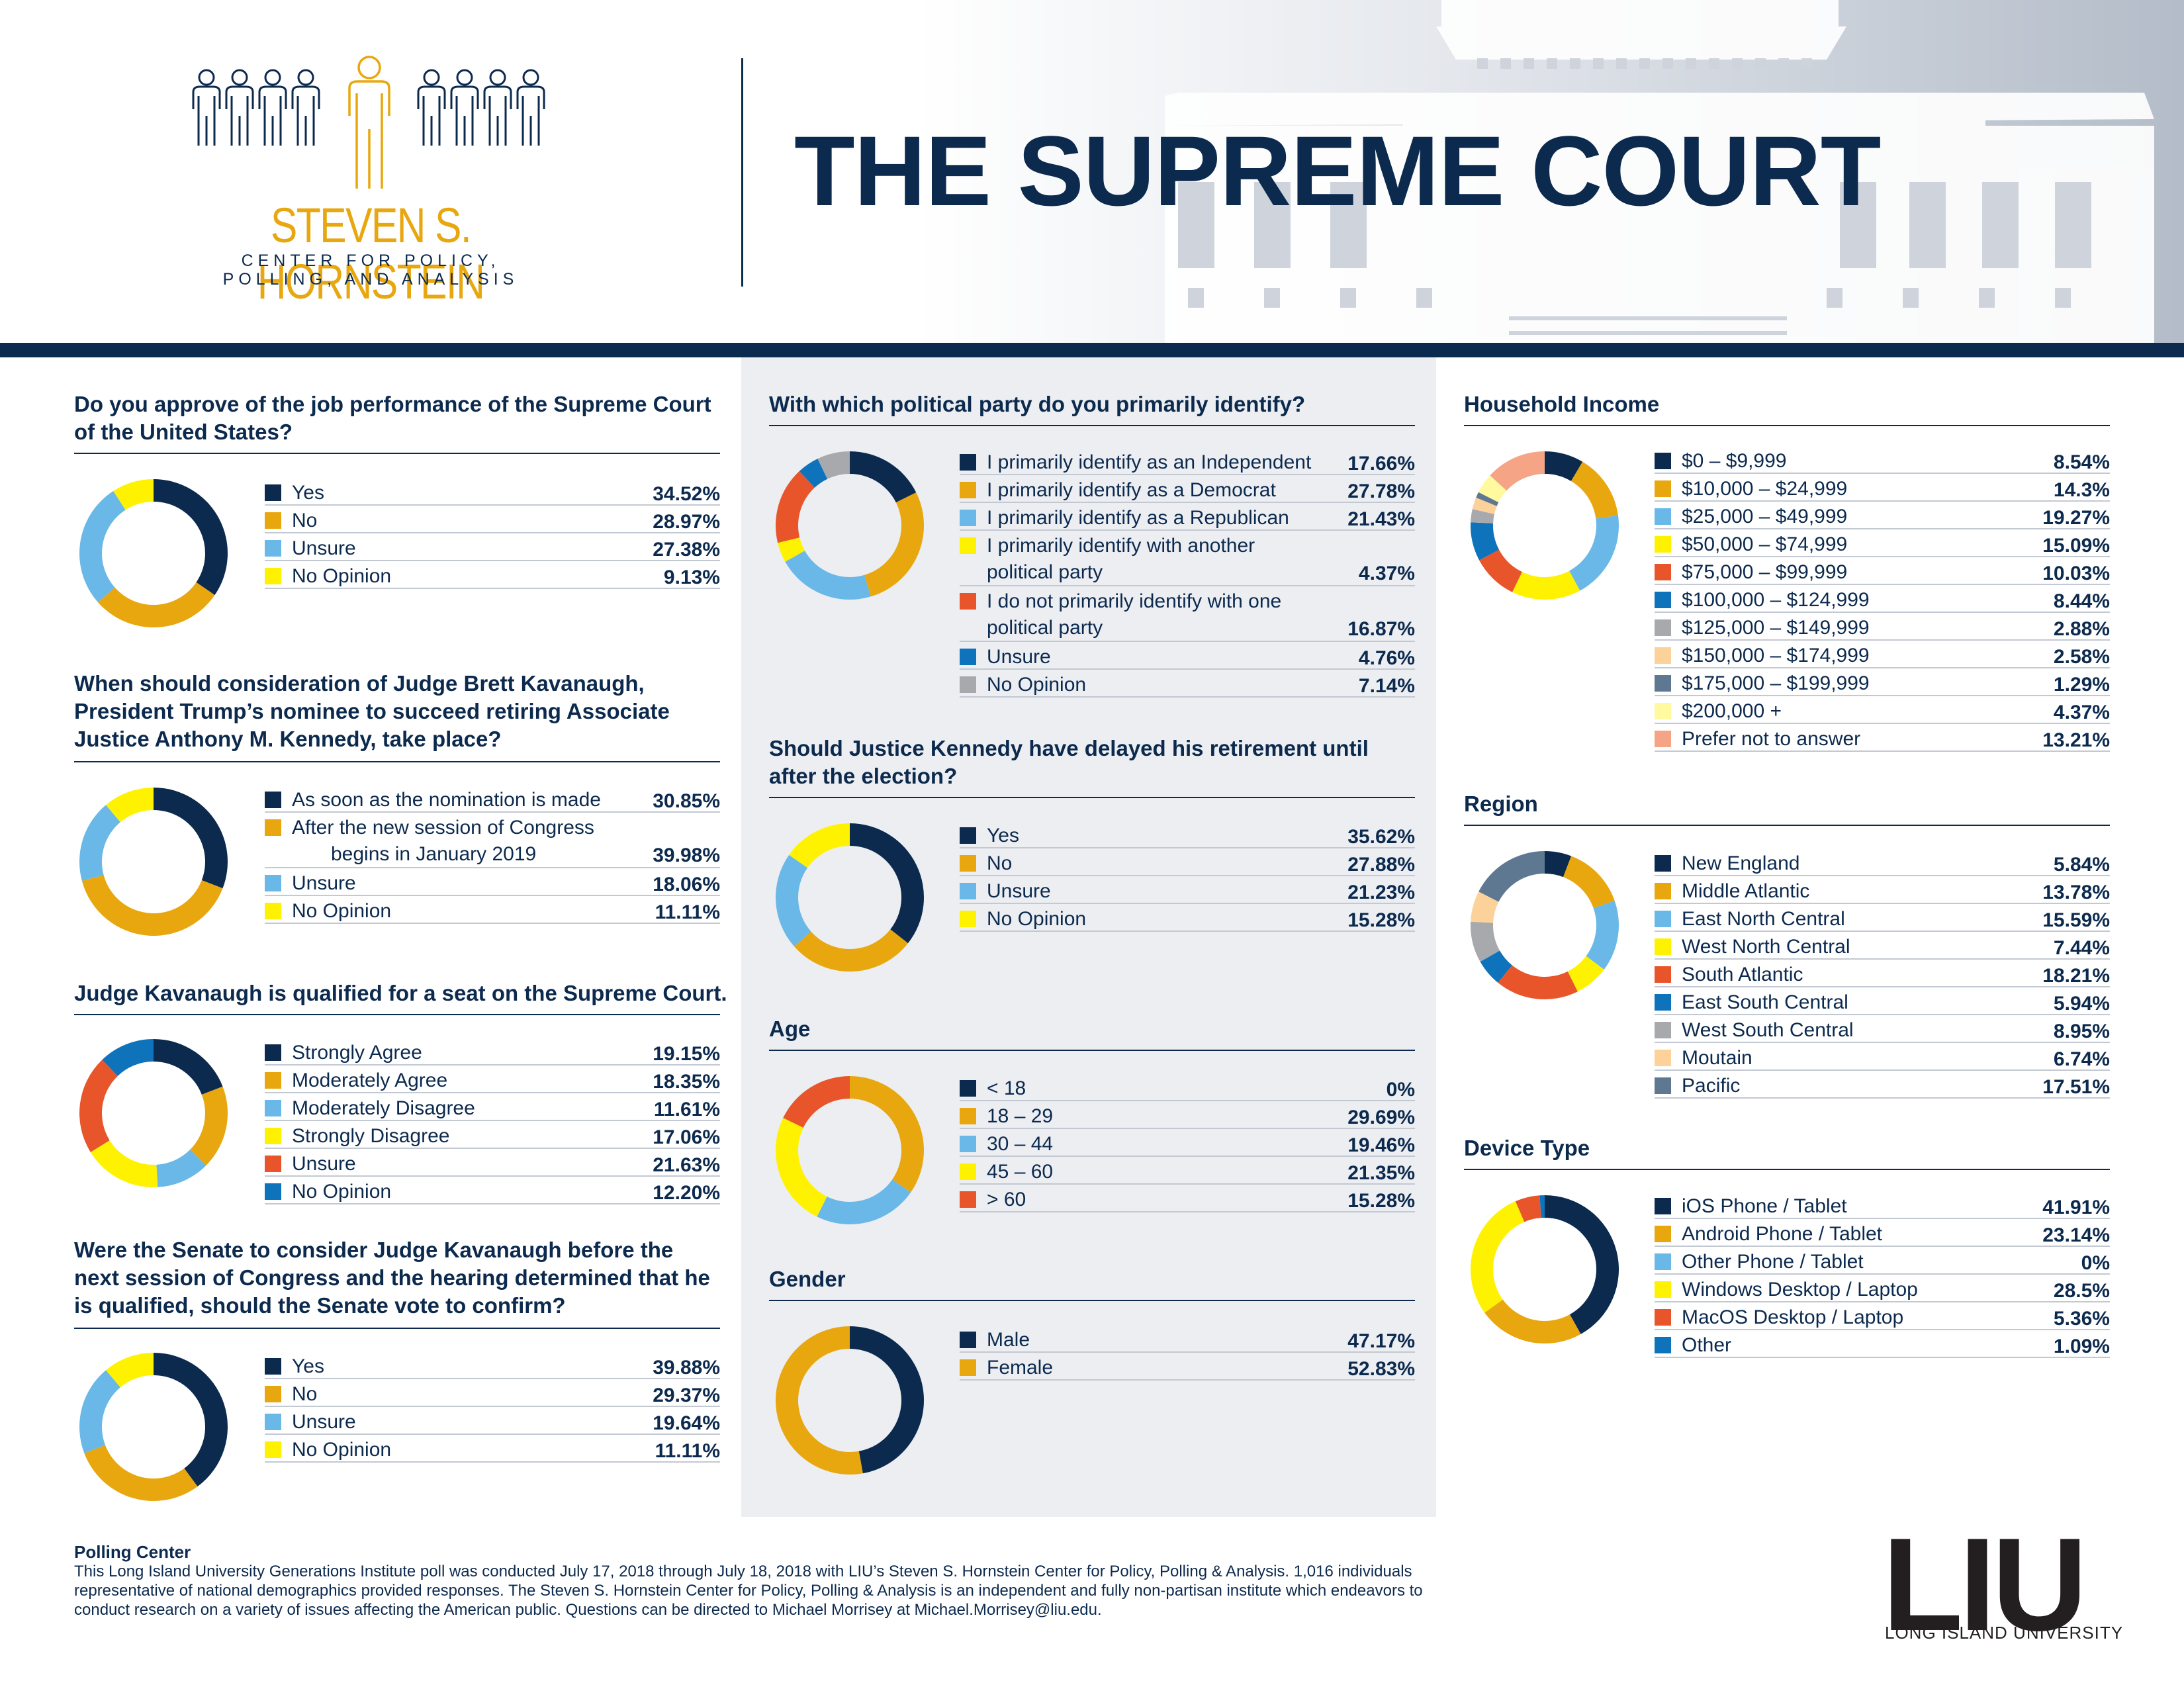 The height and width of the screenshot is (1681, 2184). Describe the element at coordinates (1386, 573) in the screenshot. I see `legend-value: 4.37%` at that location.